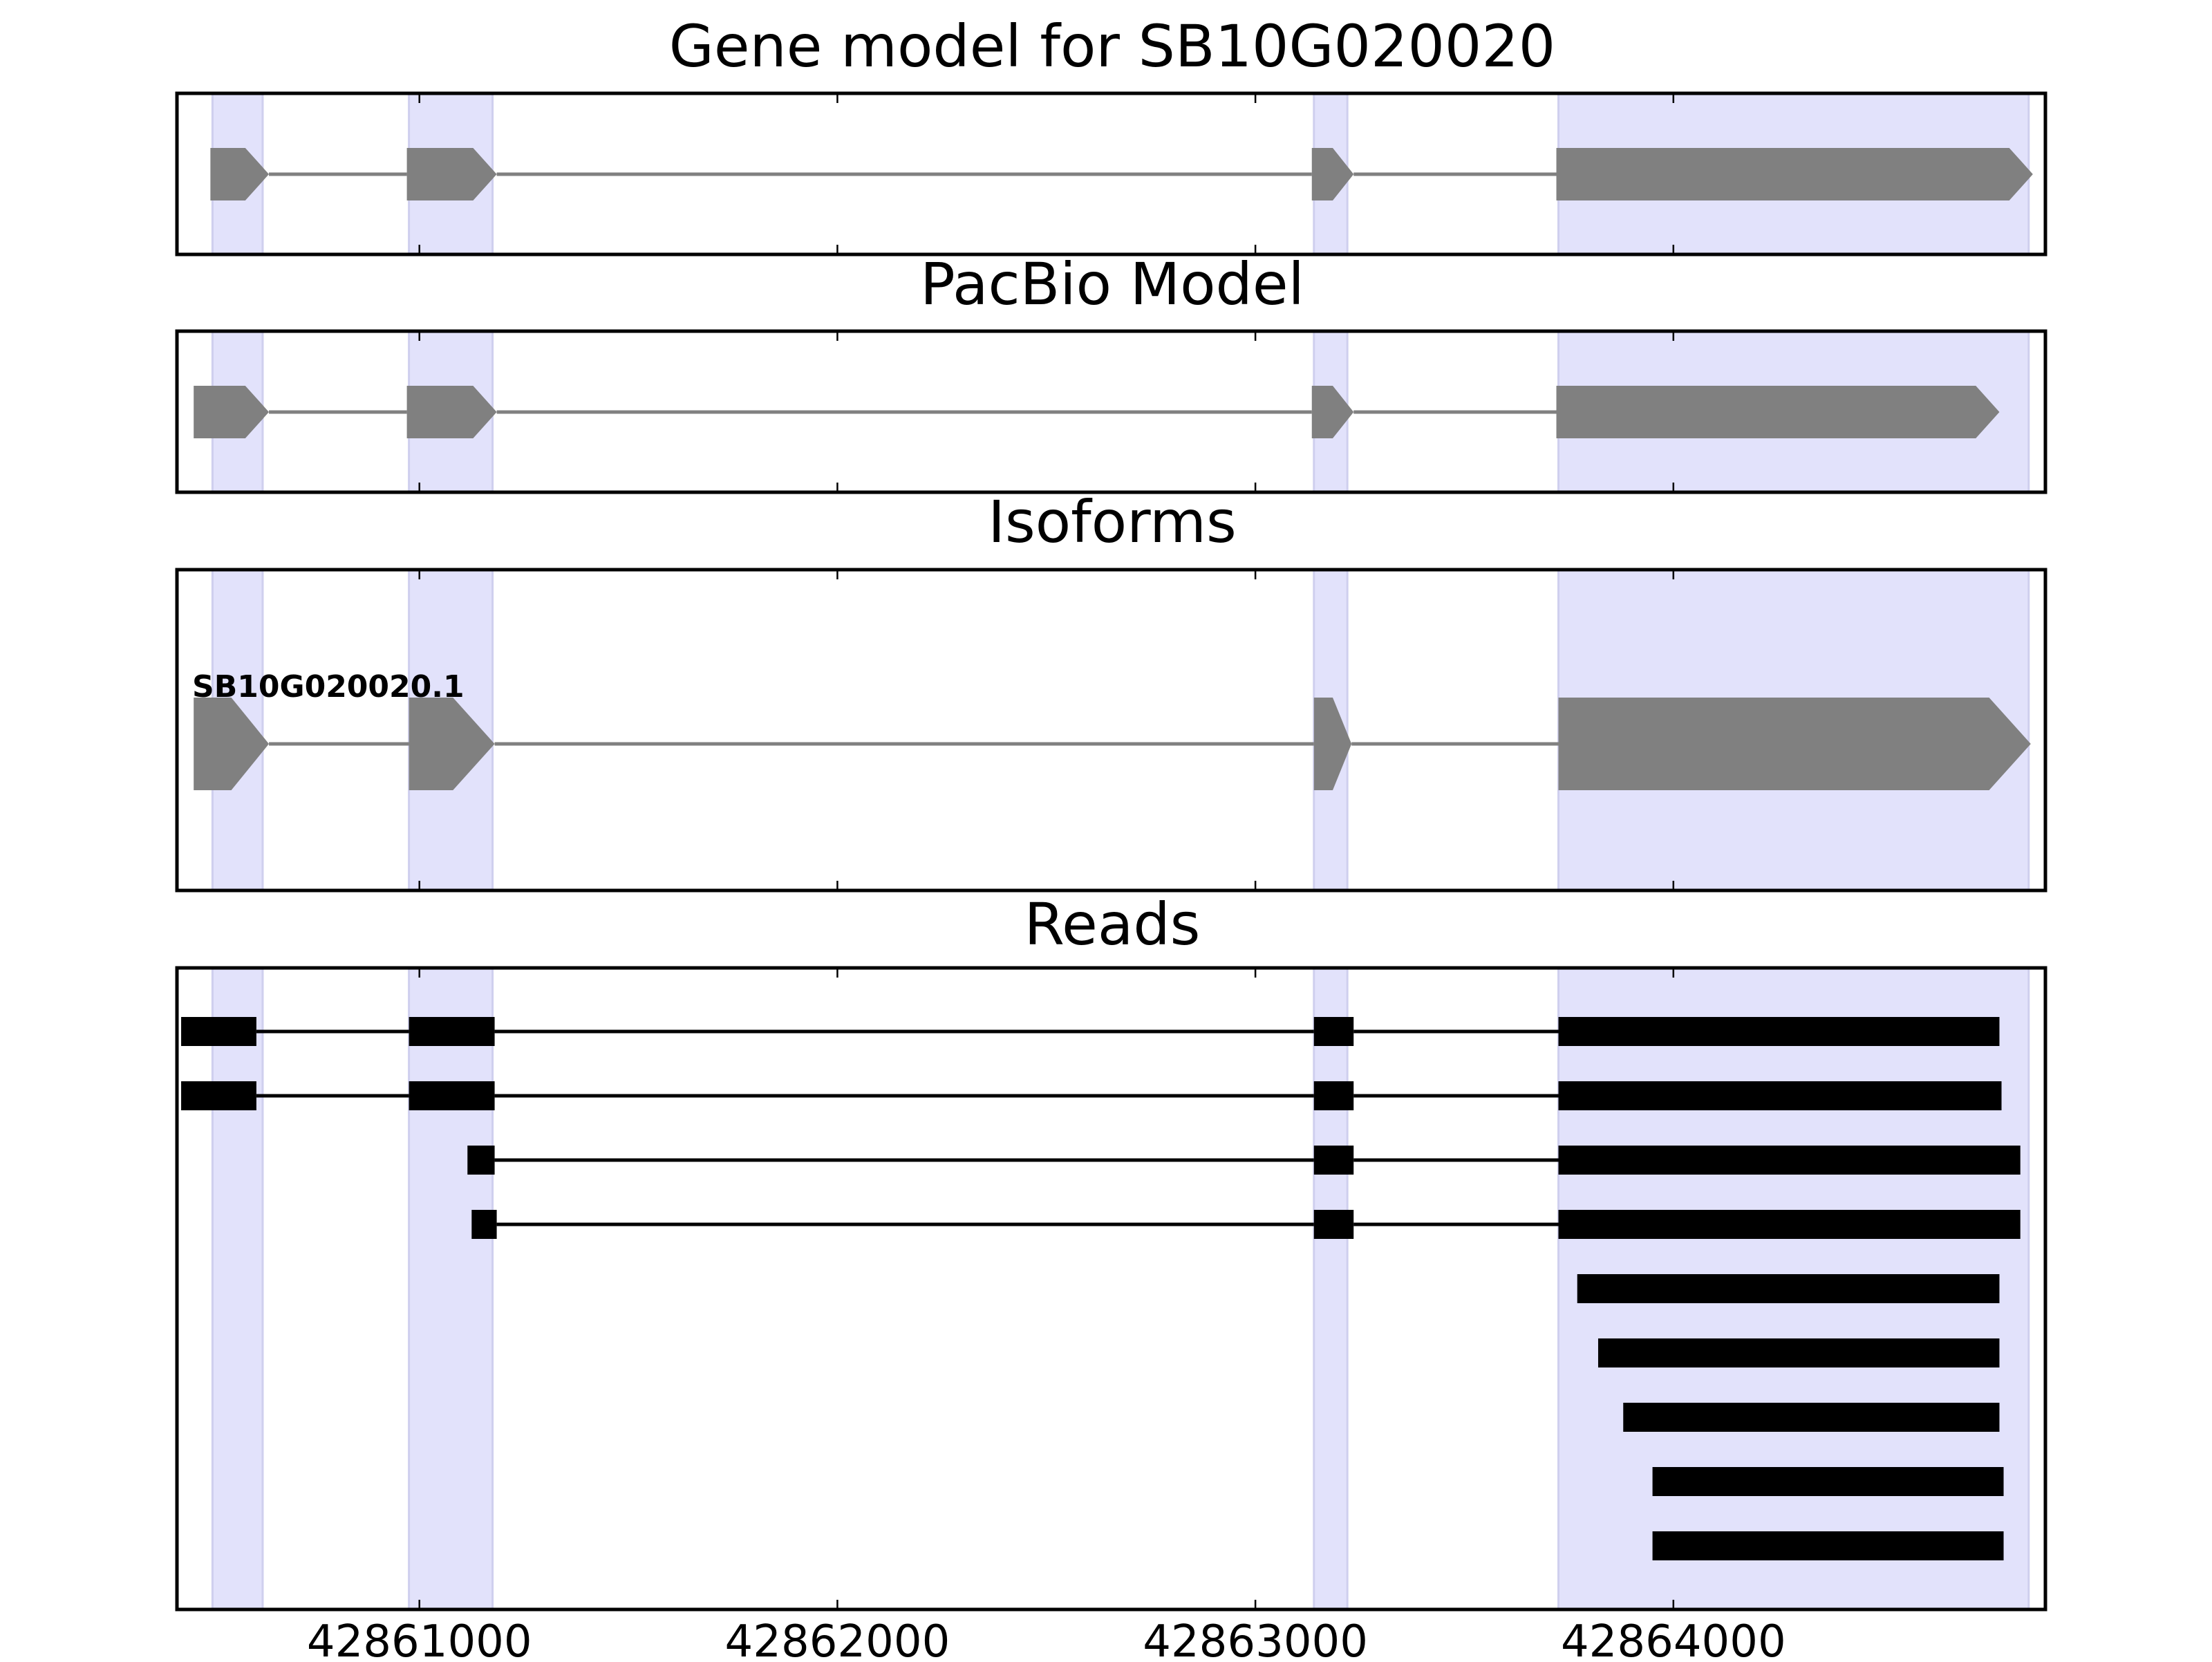 This screenshot has width=2212, height=1662. What do you see at coordinates (419, 1637) in the screenshot?
I see `x-tick-label: 42861000` at bounding box center [419, 1637].